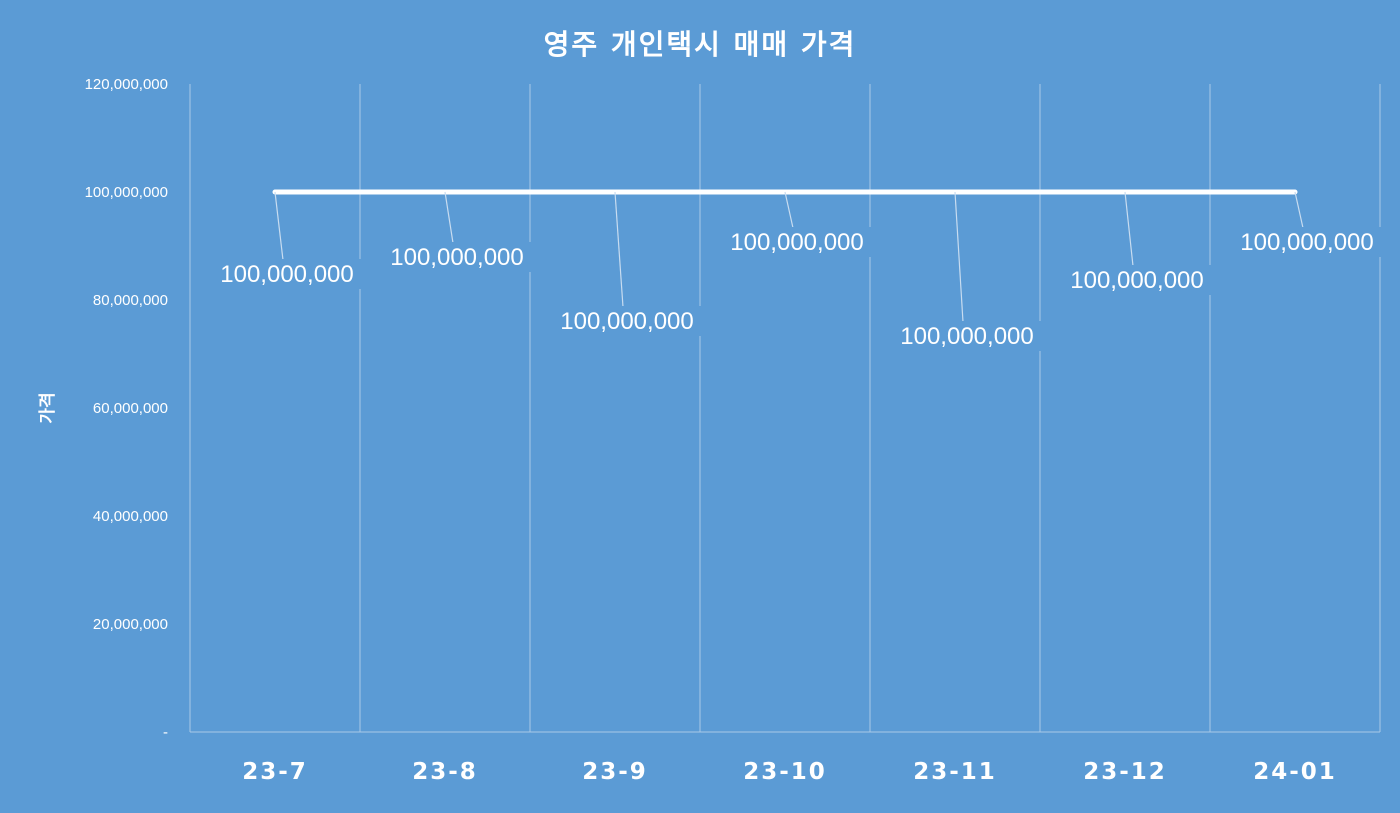 Image resolution: width=1400 pixels, height=813 pixels. Describe the element at coordinates (275, 772) in the screenshot. I see `x-tick-label: 23-7` at that location.